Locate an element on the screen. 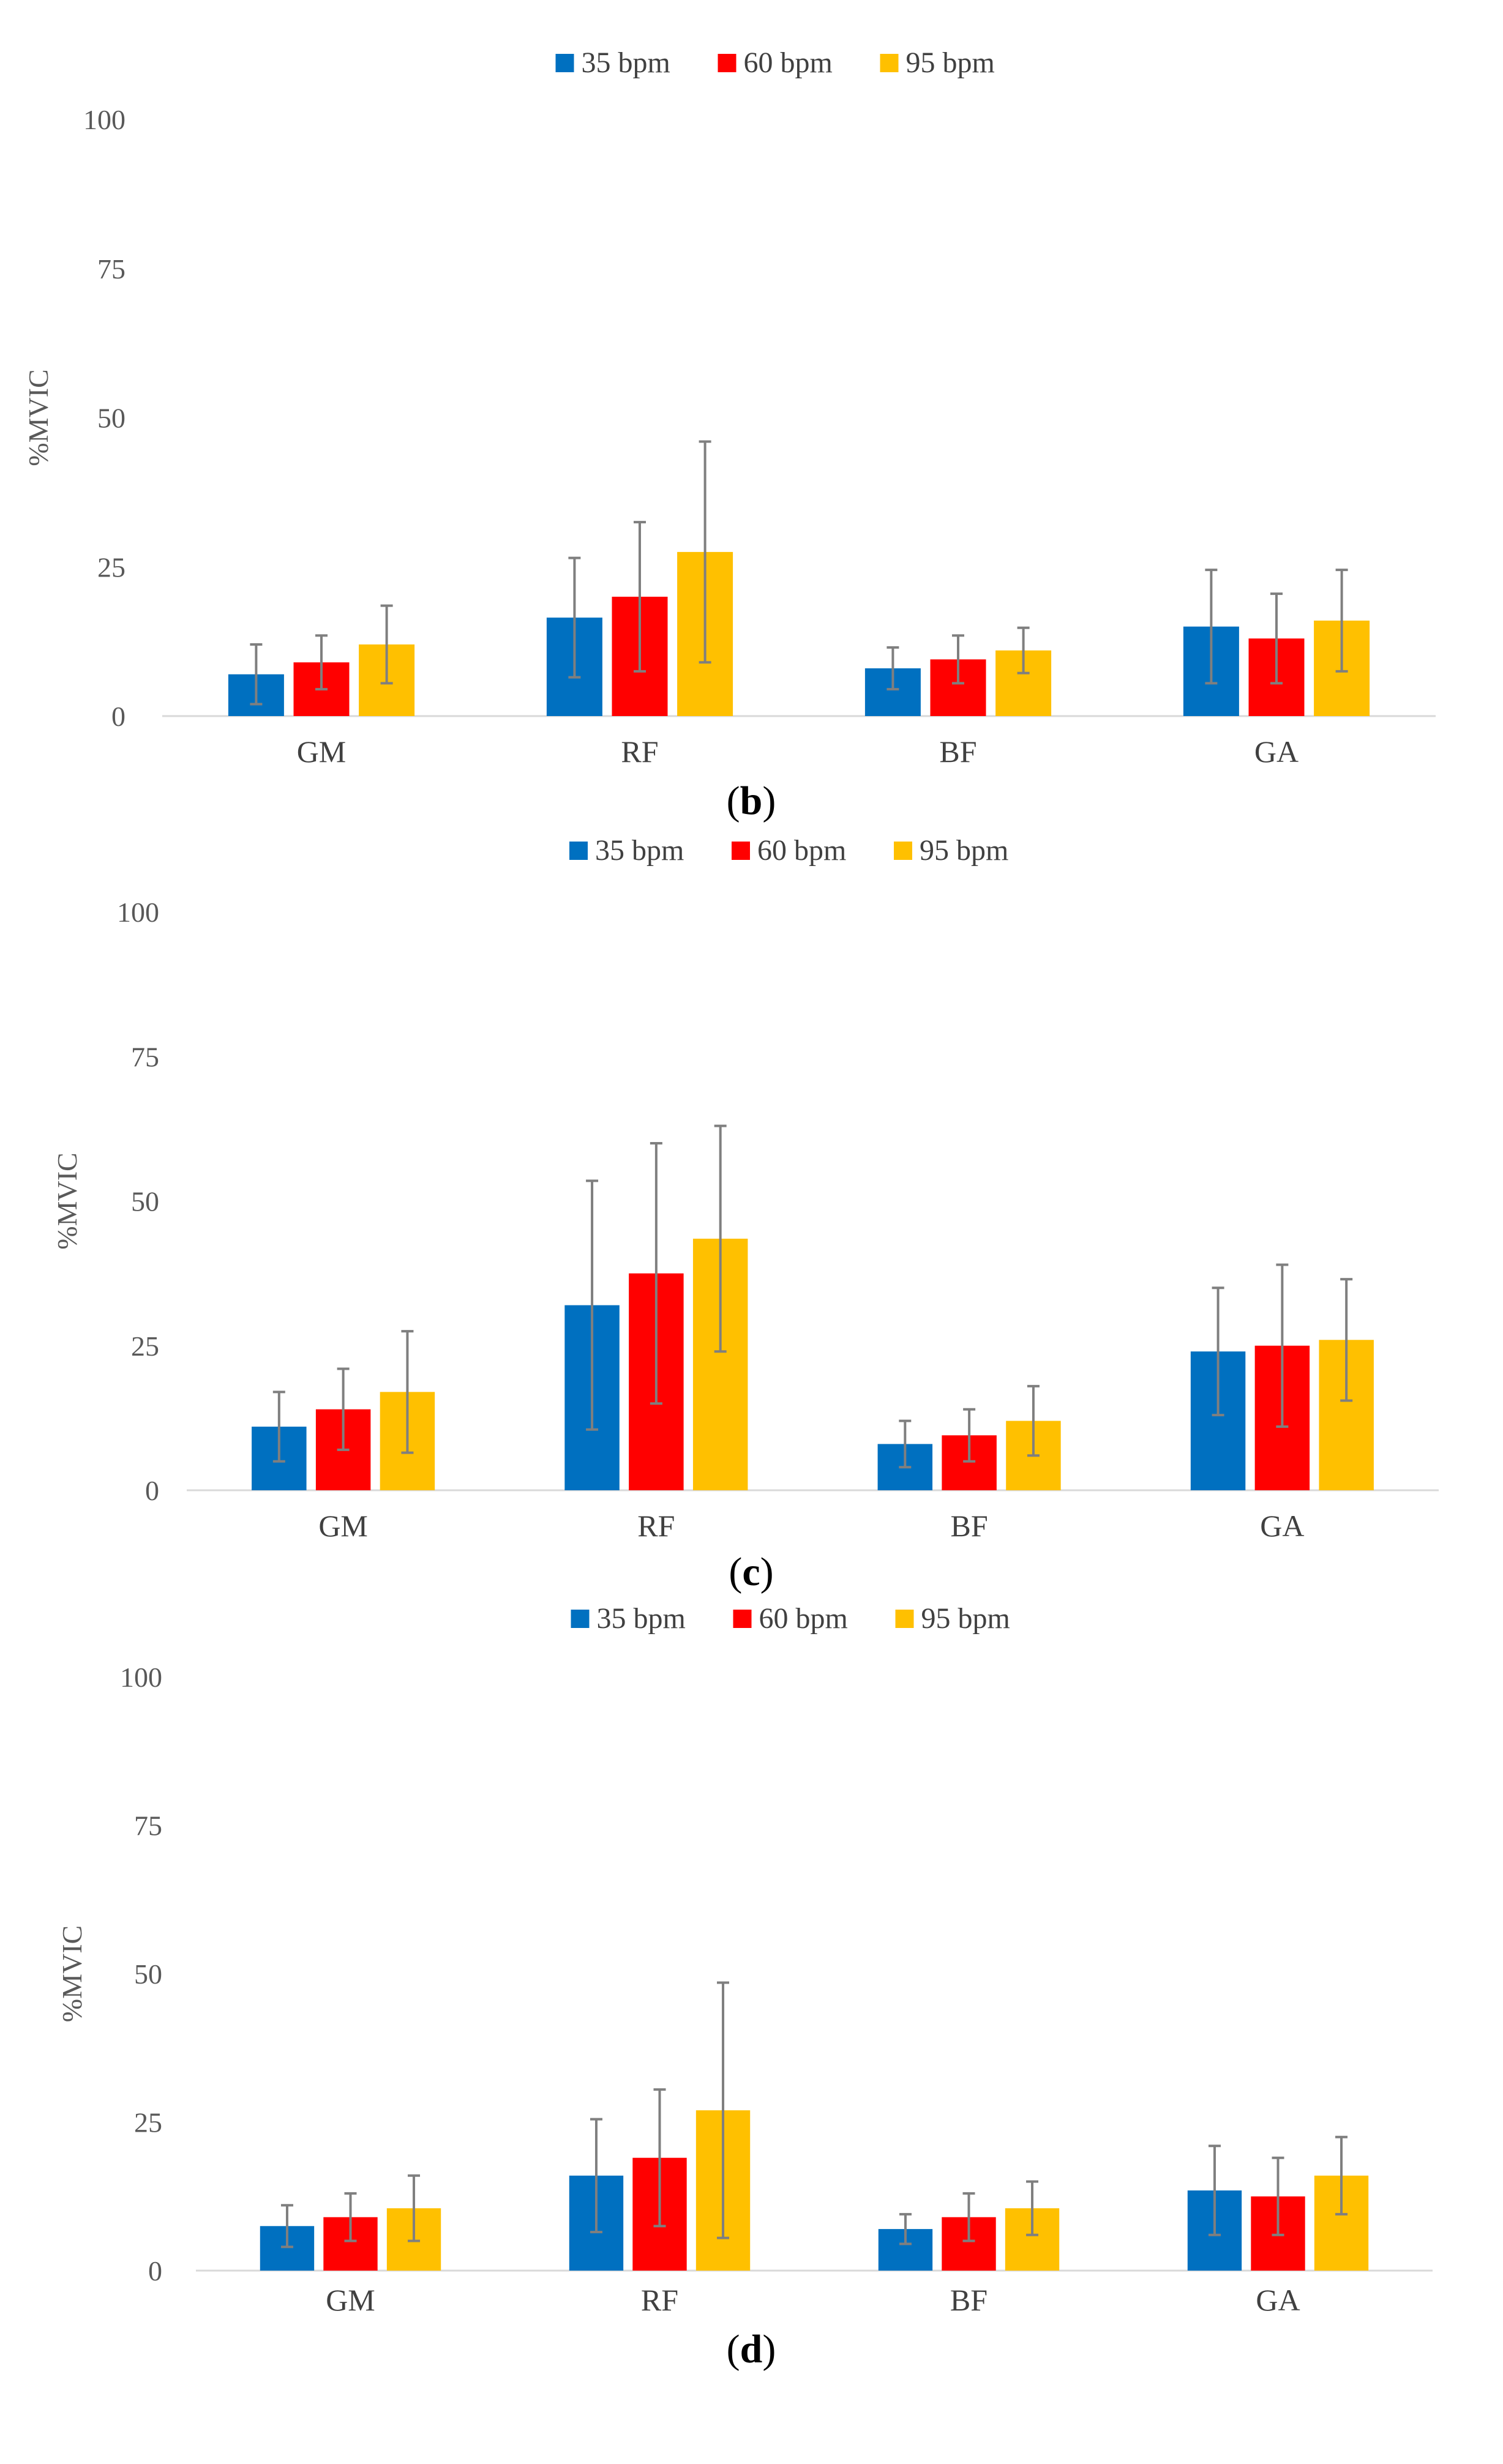 The height and width of the screenshot is (2464, 1503). panel-label: (d) is located at coordinates (751, 2349).